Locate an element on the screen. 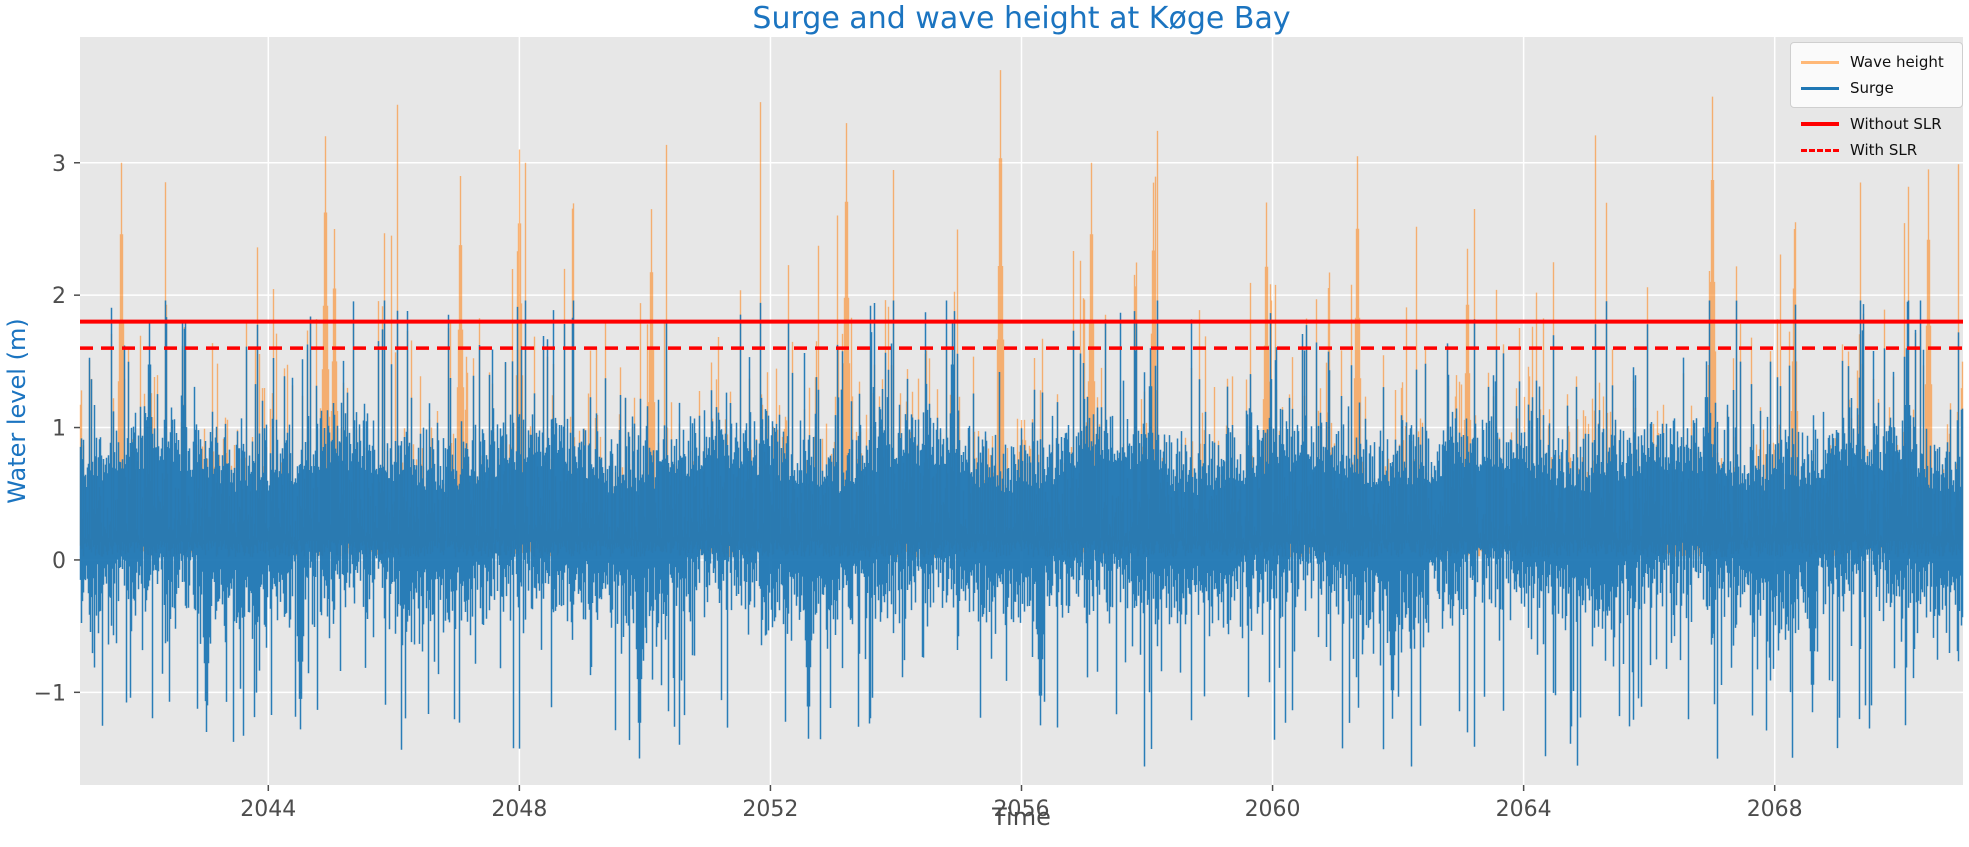  without-slr-line-swatch is located at coordinates (1820, 124).